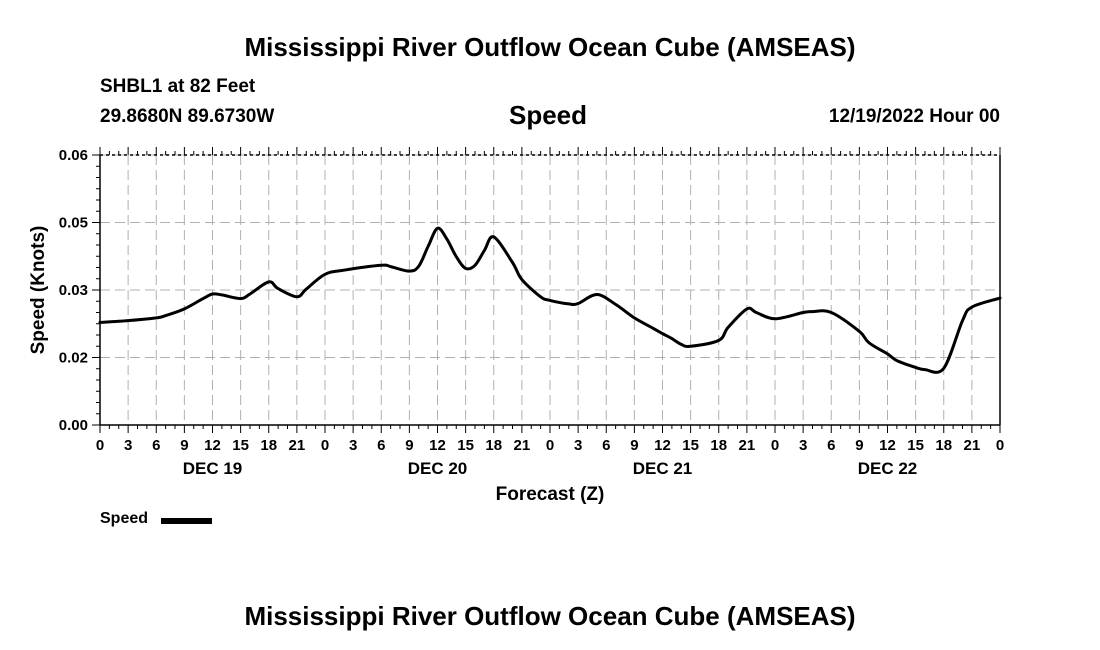 The height and width of the screenshot is (650, 1100). Describe the element at coordinates (438, 468) in the screenshot. I see `day-label: DEC 20` at that location.